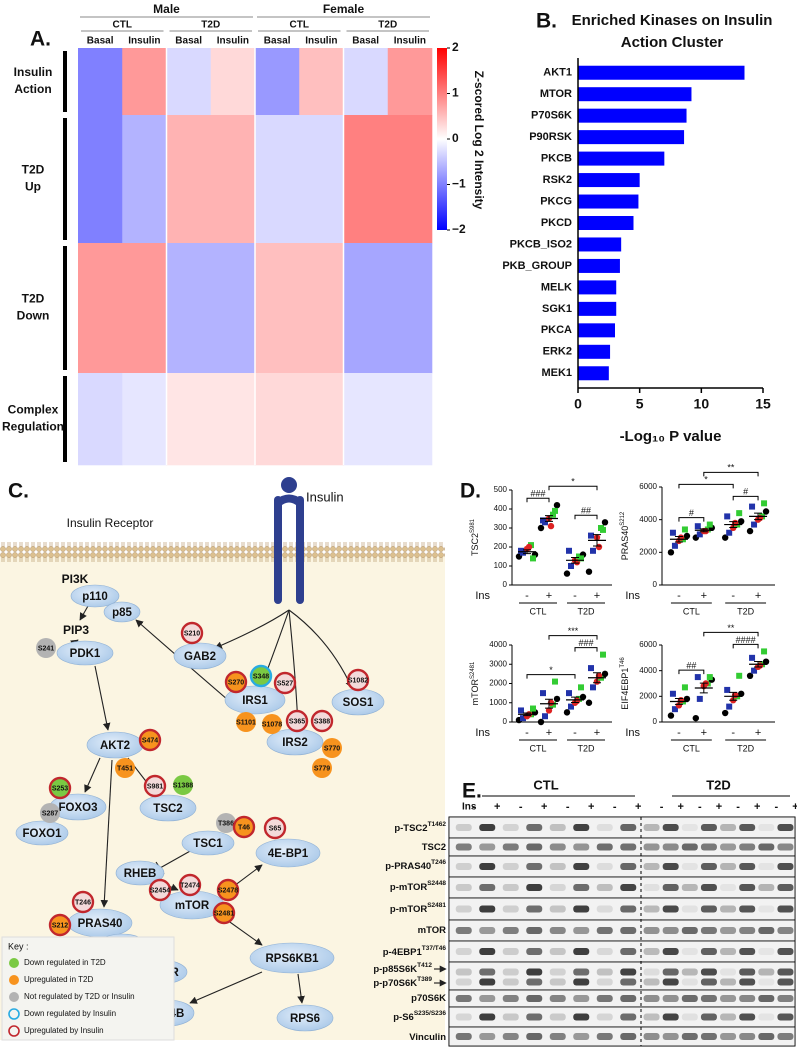 The height and width of the screenshot is (1050, 797). I want to click on cluster-label: Complex Regulation, so click(33, 418).